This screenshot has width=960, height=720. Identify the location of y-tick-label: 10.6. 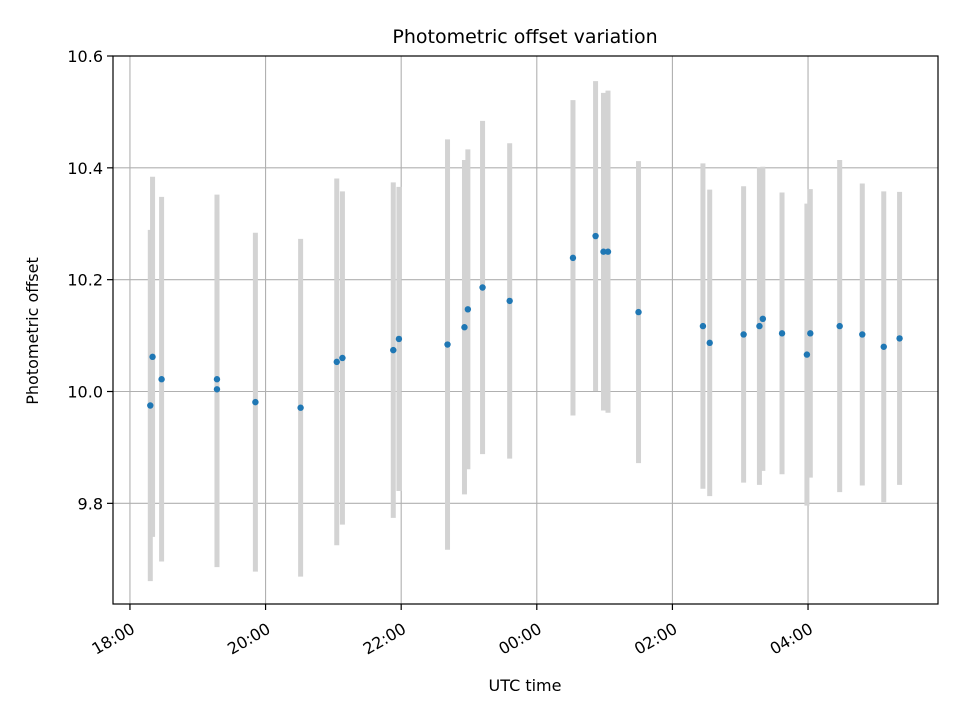
(85, 56).